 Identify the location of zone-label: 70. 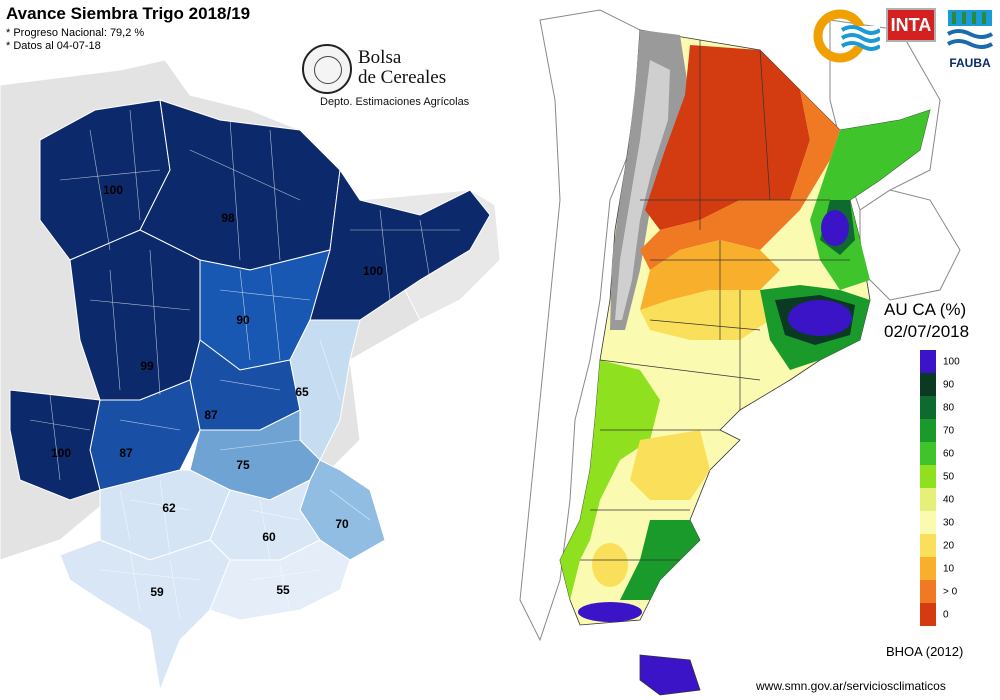
(342, 524).